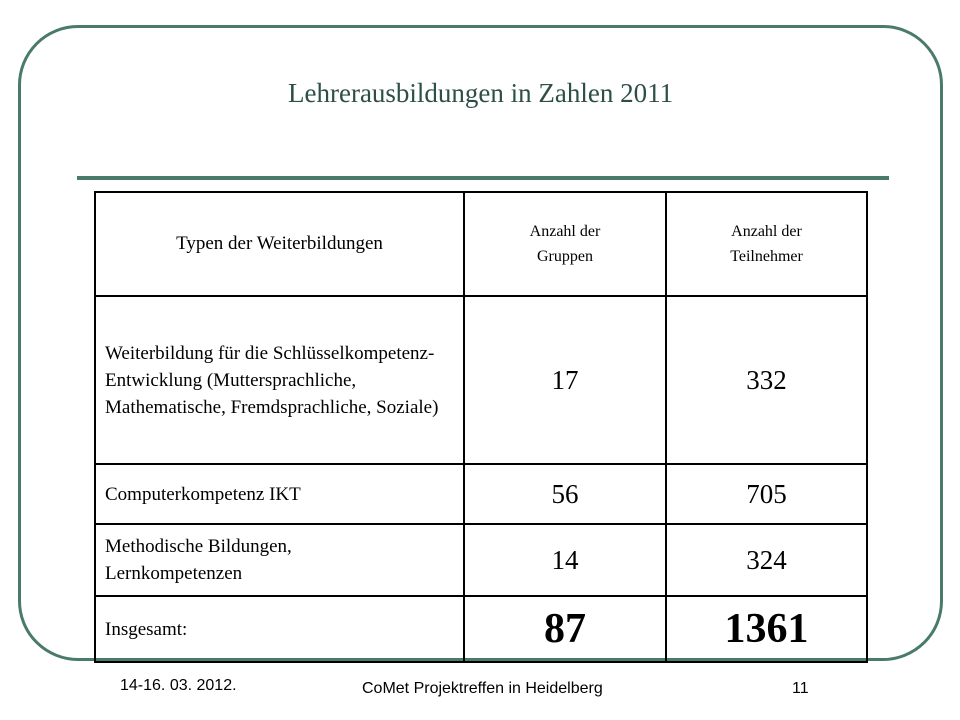 The height and width of the screenshot is (720, 960). What do you see at coordinates (565, 380) in the screenshot?
I see `row-groups: 17` at bounding box center [565, 380].